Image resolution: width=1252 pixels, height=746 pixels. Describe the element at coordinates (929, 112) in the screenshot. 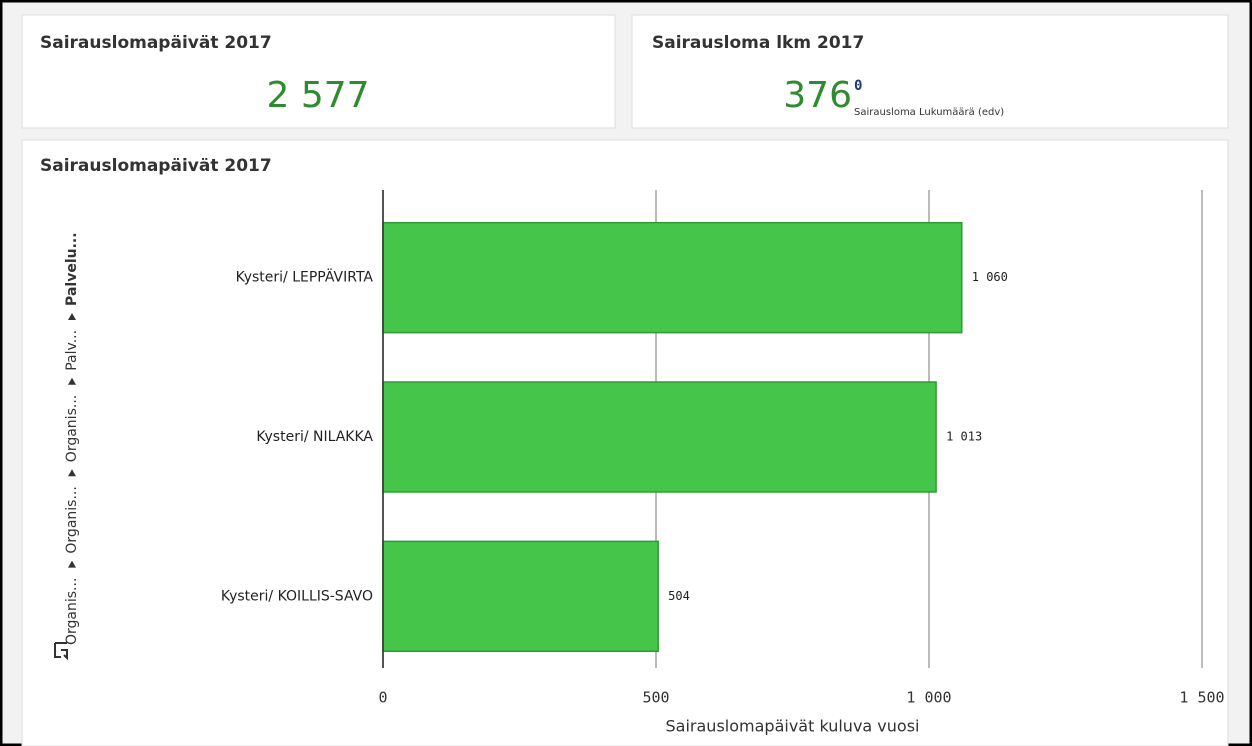

I see `kpi-secondary-label: Sairausloma Lukumäärä (edv)` at that location.